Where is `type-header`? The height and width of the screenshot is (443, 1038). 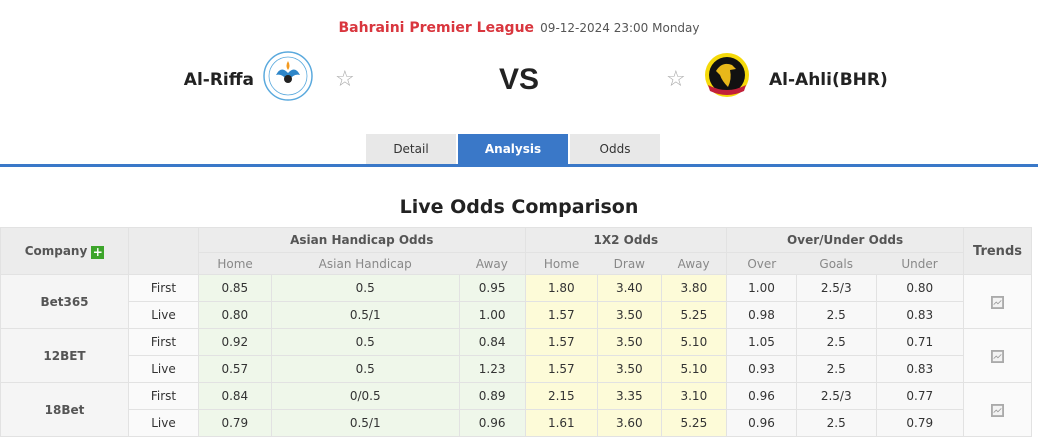 type-header is located at coordinates (163, 251).